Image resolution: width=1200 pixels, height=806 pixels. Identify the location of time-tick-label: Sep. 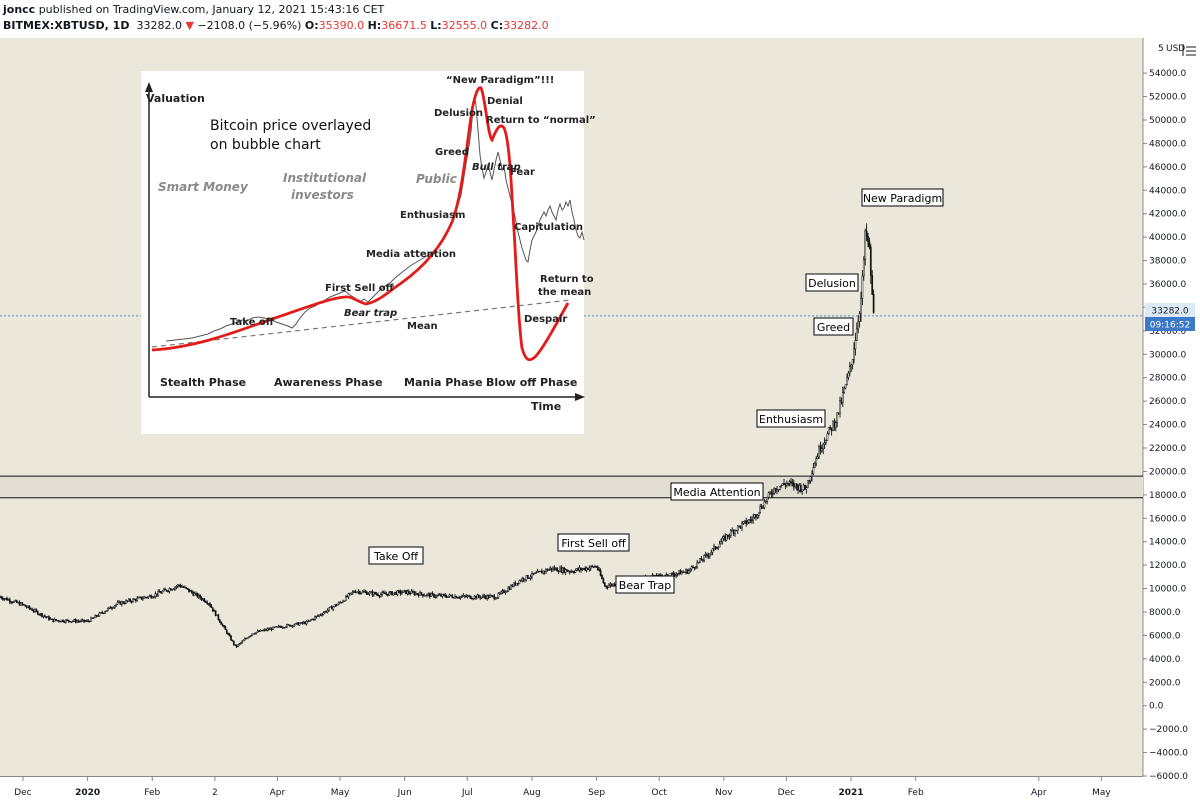
(596, 793).